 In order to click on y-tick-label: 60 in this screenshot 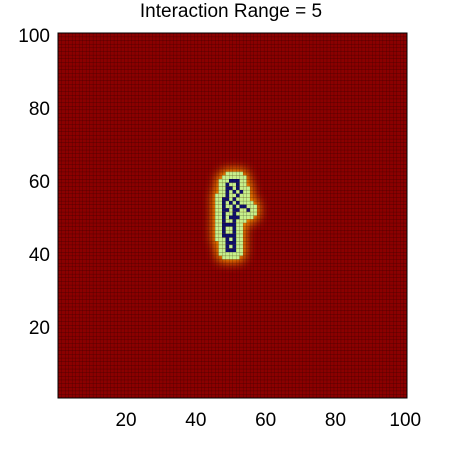, I will do `click(39, 182)`.